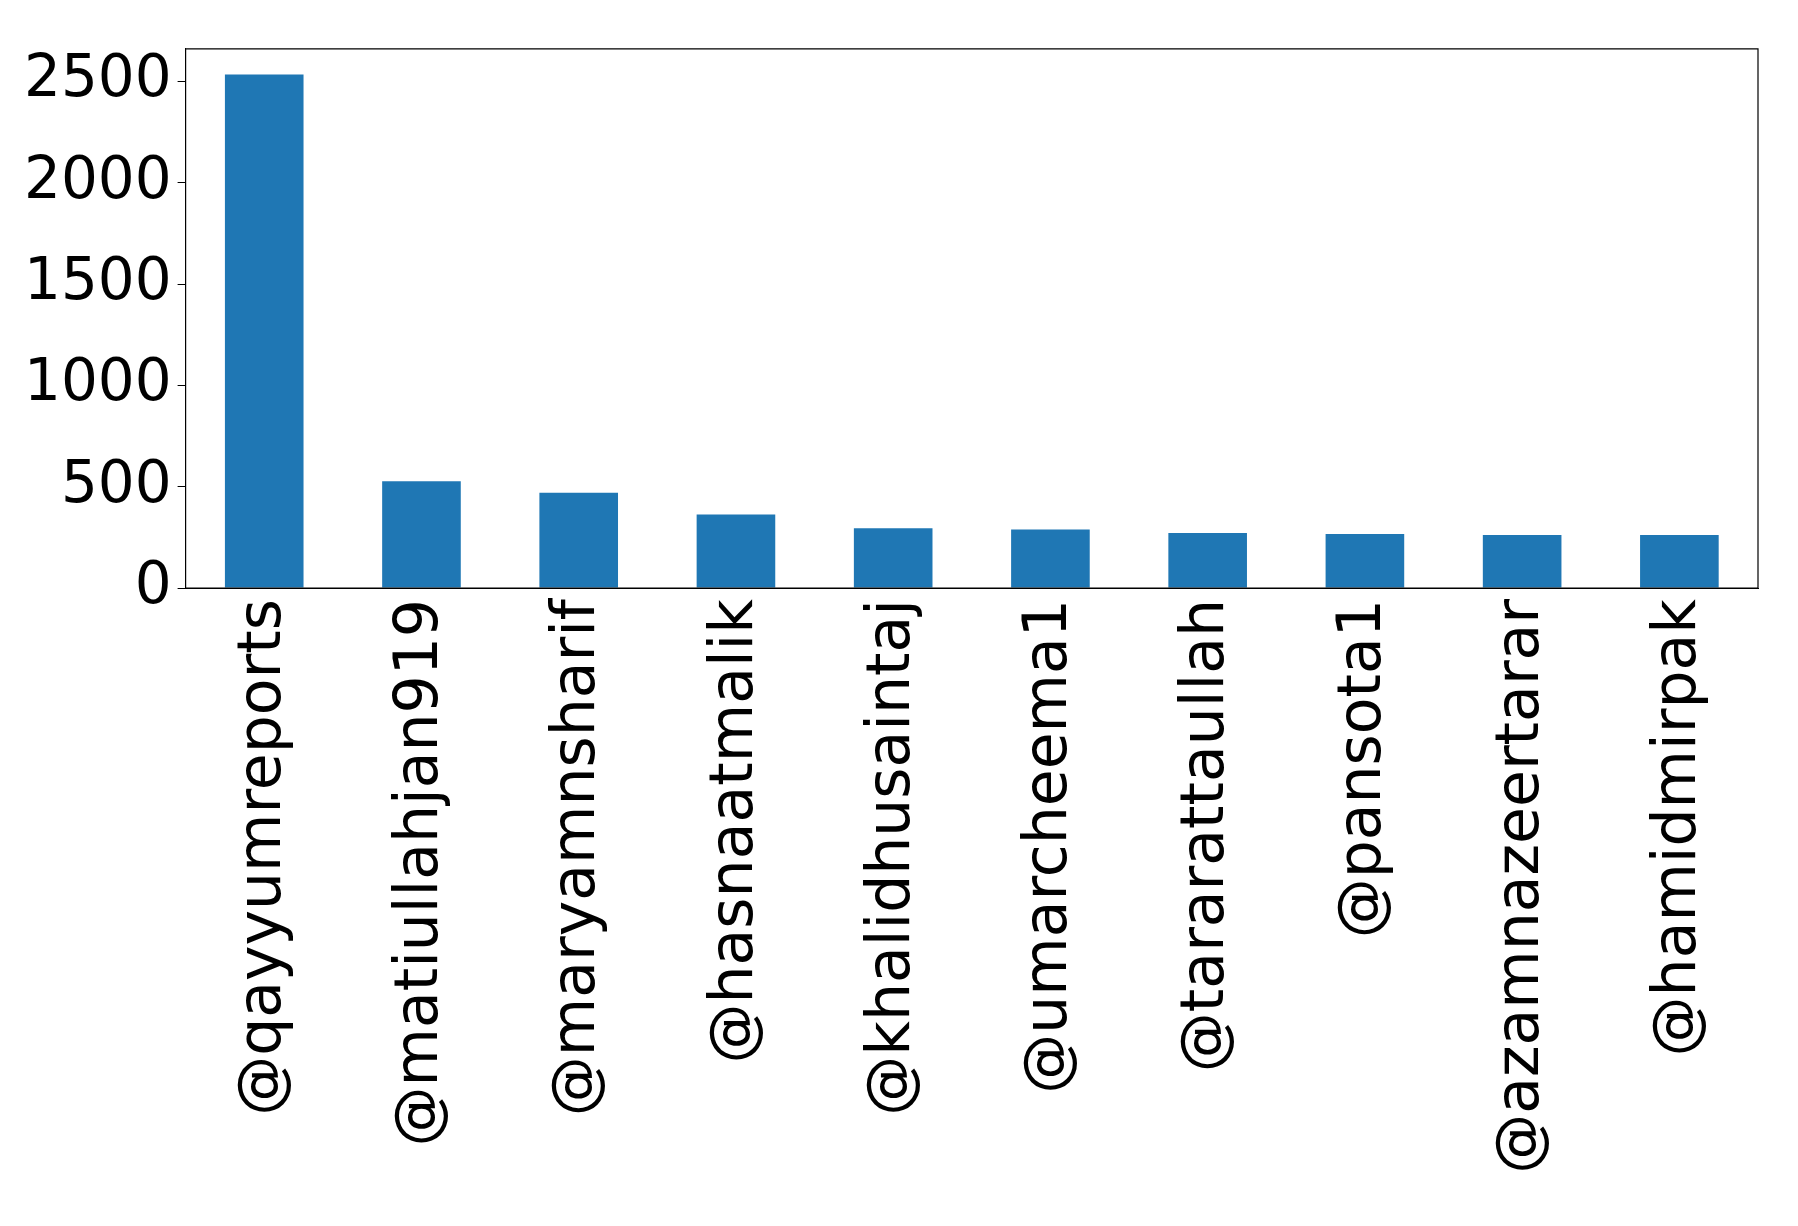 This screenshot has height=1226, width=1798. I want to click on y-tick-label: 2000, so click(98, 177).